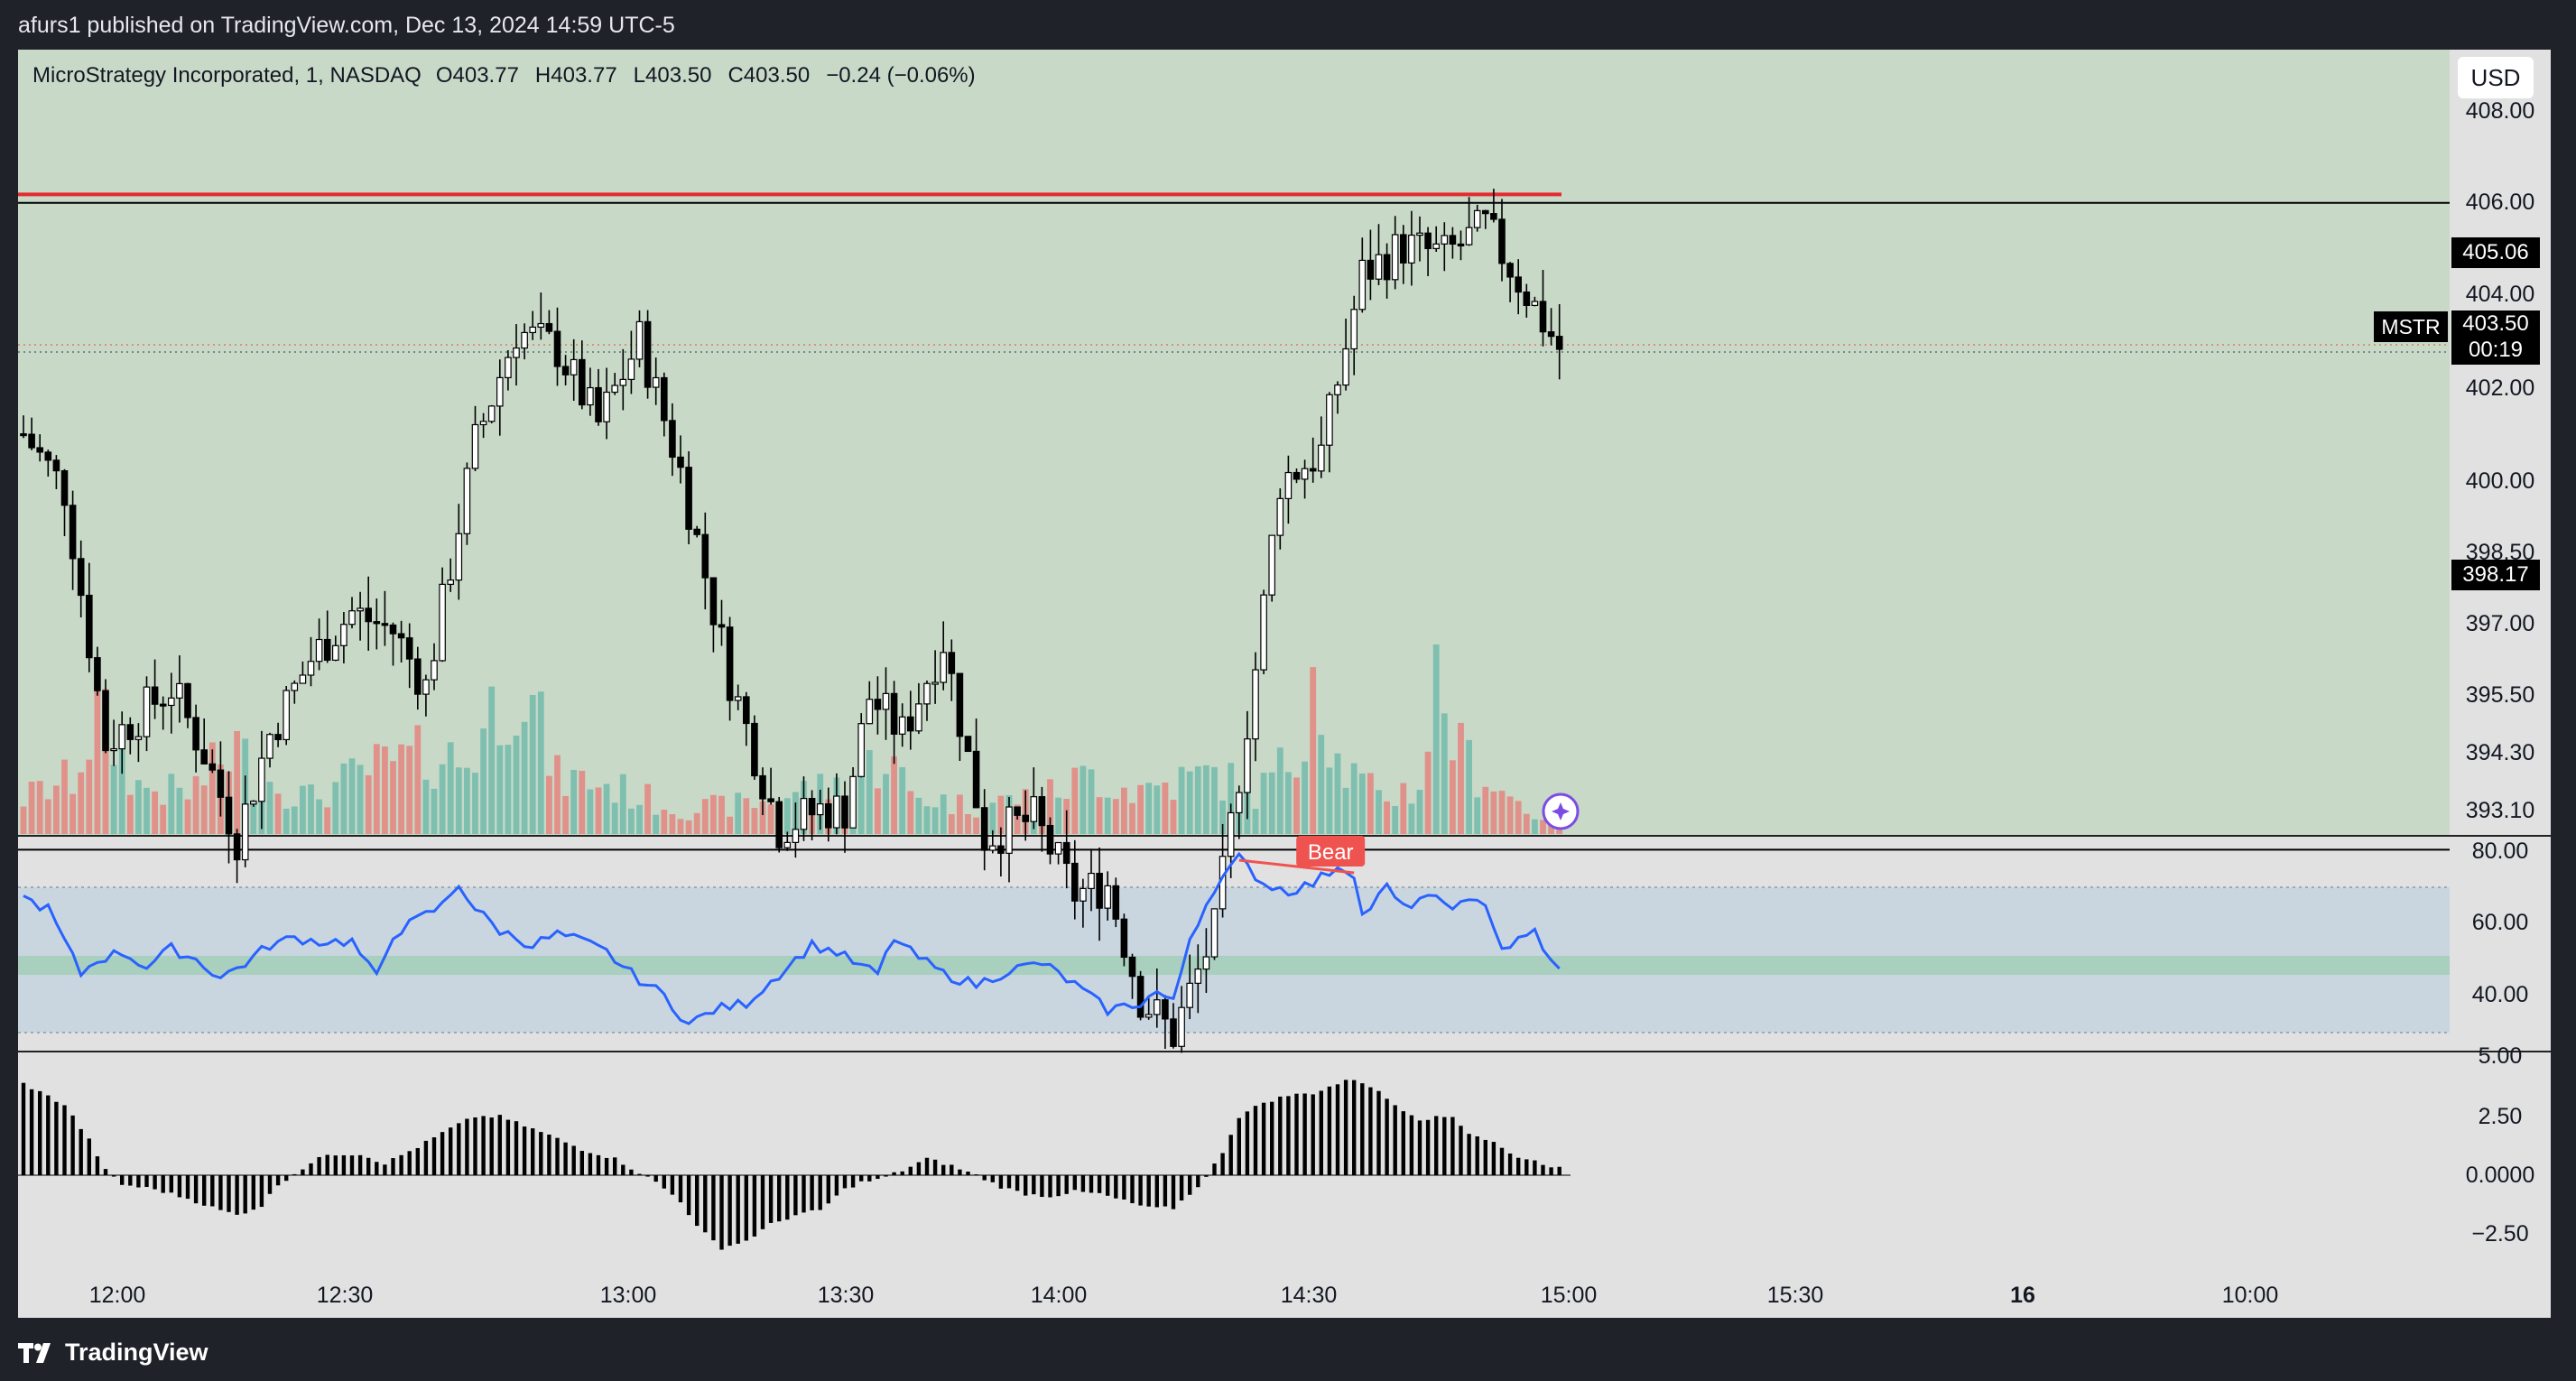 The height and width of the screenshot is (1381, 2576). What do you see at coordinates (2500, 753) in the screenshot?
I see `price-tick-label: 394.30` at bounding box center [2500, 753].